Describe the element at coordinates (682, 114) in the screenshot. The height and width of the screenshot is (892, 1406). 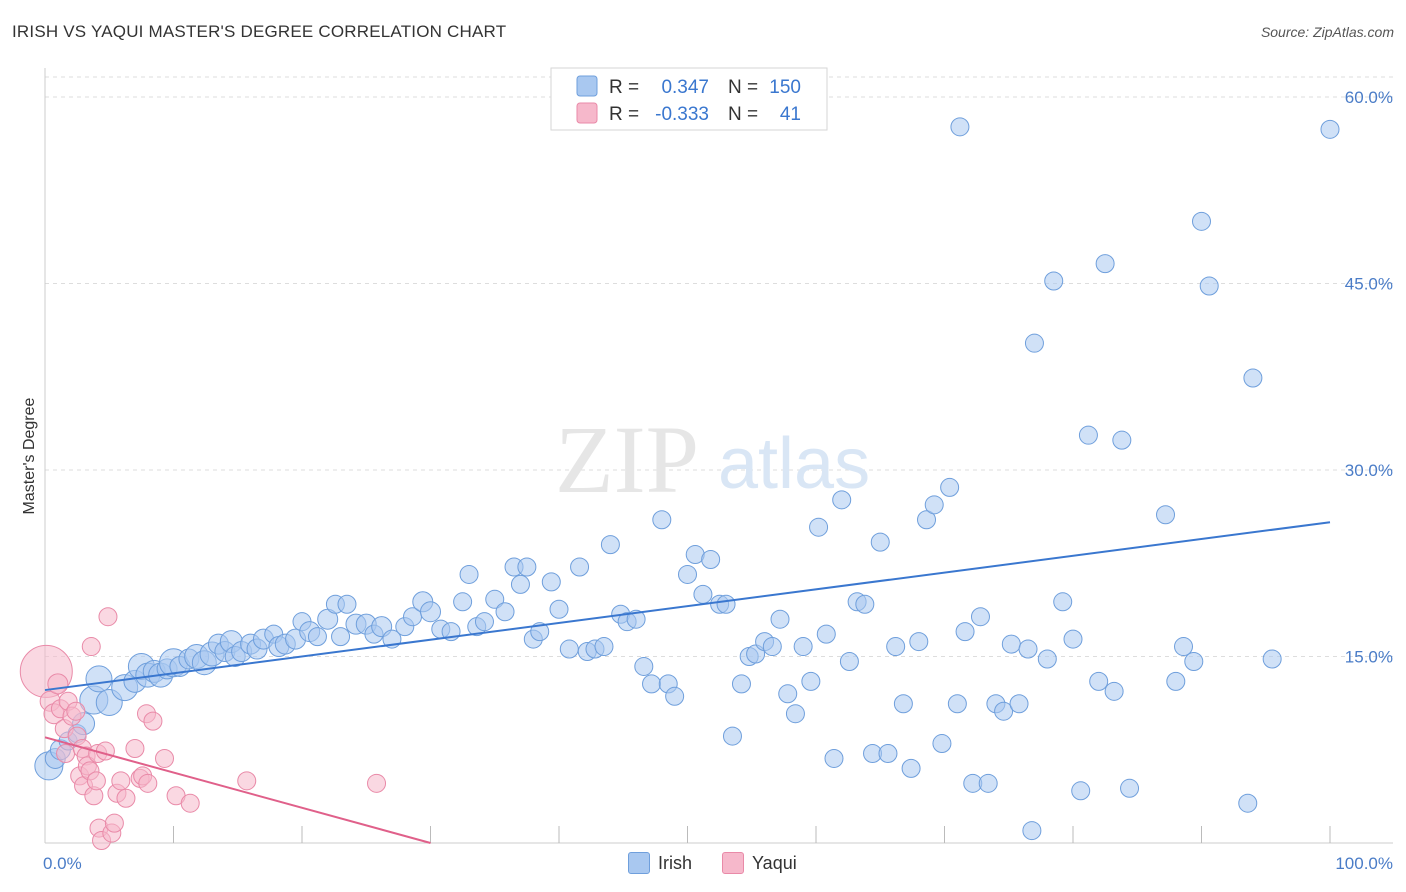
I see `legend-r-value-yaqui: -0.333` at that location.